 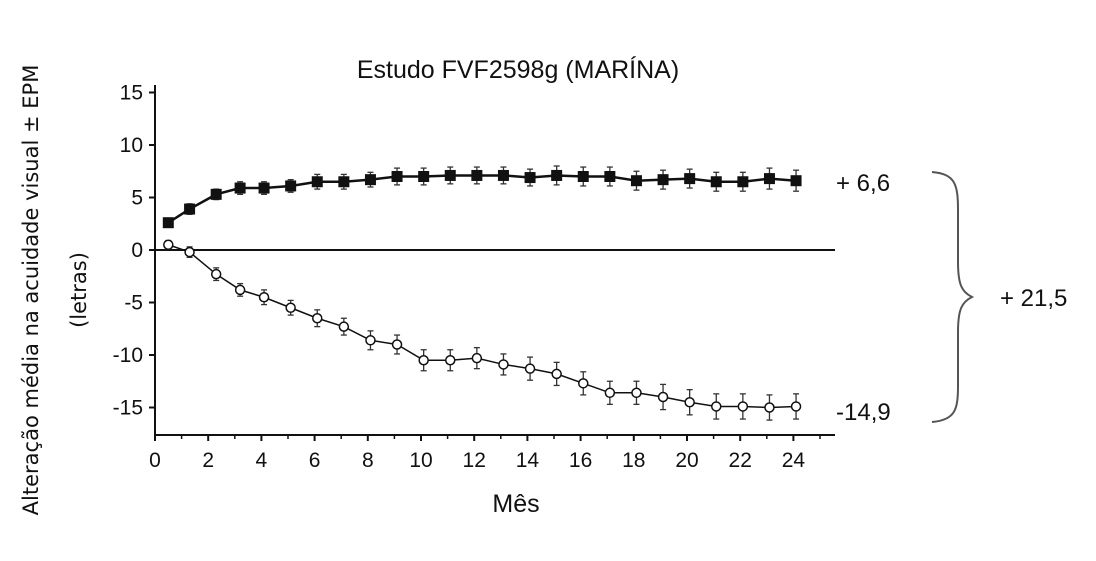 What do you see at coordinates (155, 460) in the screenshot?
I see `x-tick-label: 0` at bounding box center [155, 460].